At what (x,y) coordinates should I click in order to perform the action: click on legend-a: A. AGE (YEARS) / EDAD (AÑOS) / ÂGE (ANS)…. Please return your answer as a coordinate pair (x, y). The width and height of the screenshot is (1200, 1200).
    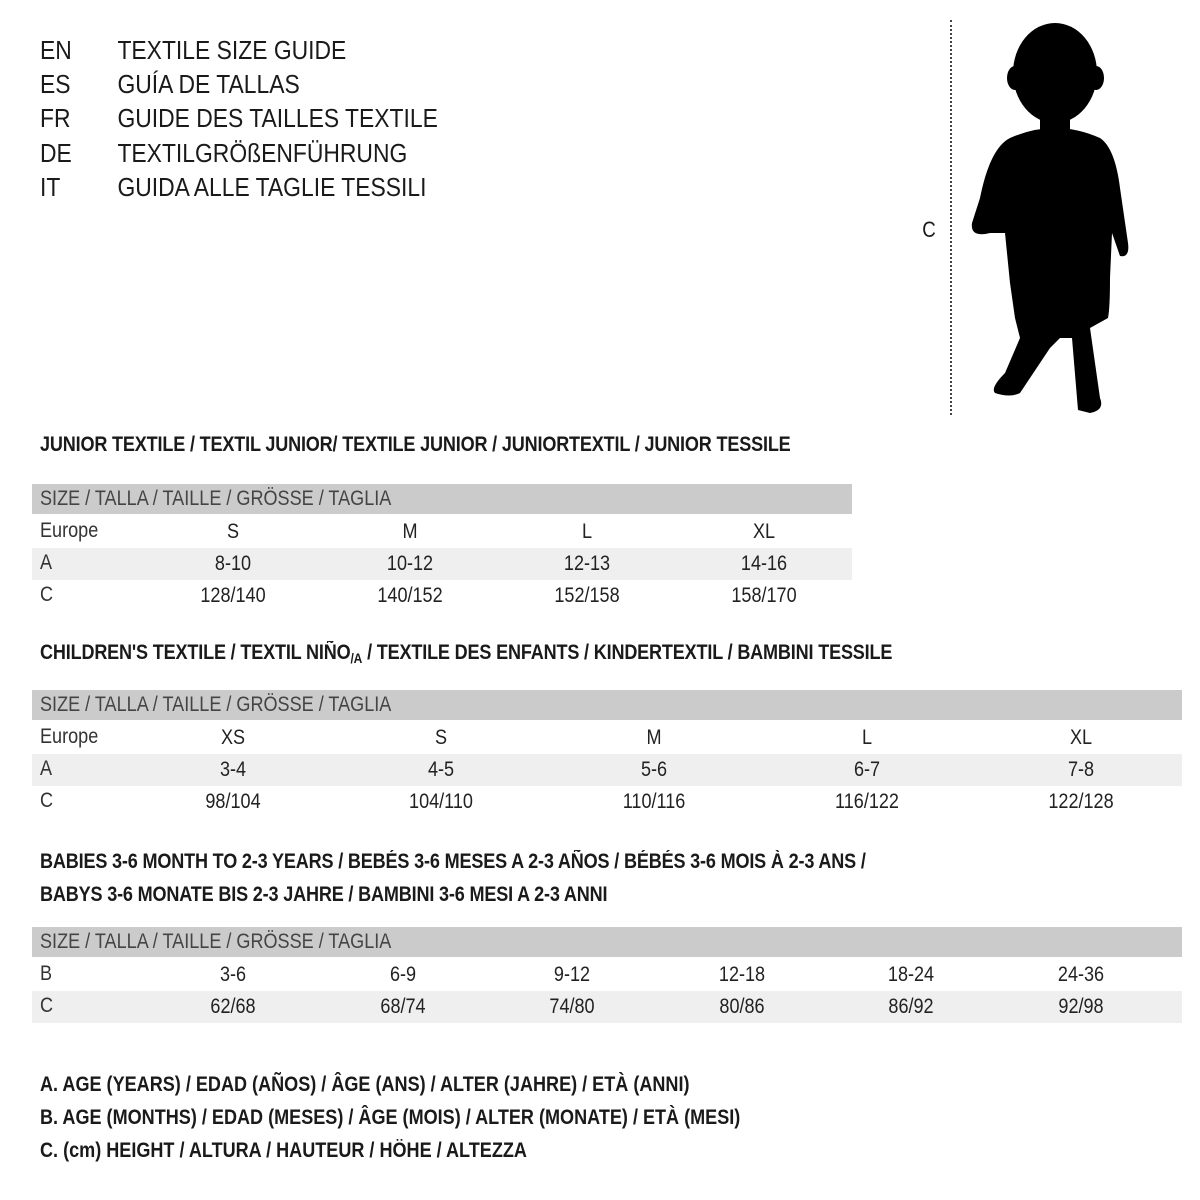
    Looking at the image, I should click on (365, 1084).